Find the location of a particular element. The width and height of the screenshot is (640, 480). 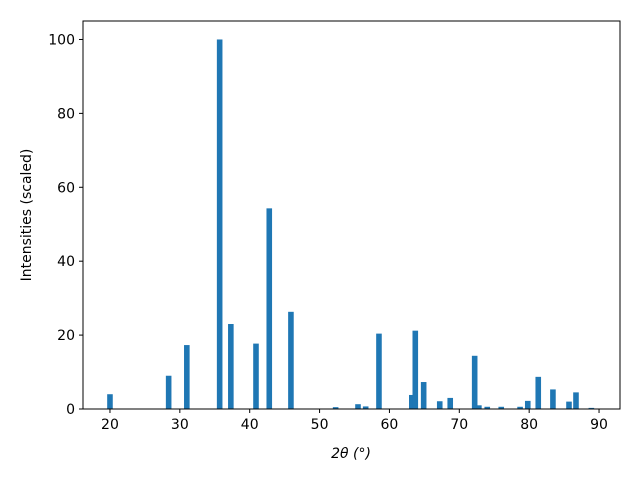

x-tick-label: 90 is located at coordinates (599, 425).